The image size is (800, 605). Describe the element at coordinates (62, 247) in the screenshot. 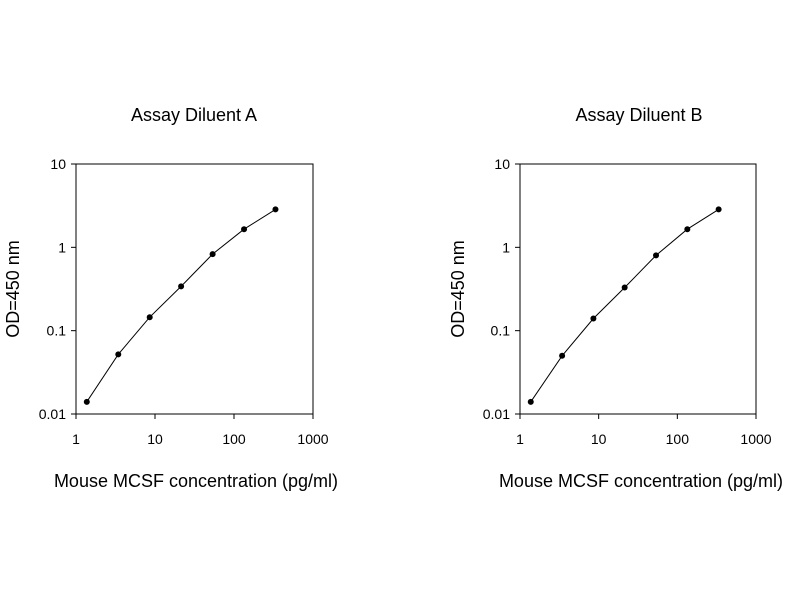

I see `chart-a-y-tick-label: 1` at that location.